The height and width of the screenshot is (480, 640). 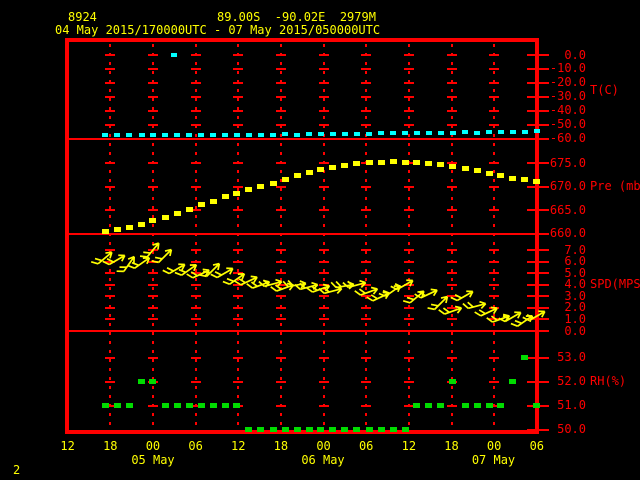 What do you see at coordinates (567, 82) in the screenshot?
I see `y-axis-label: -20.0` at bounding box center [567, 82].